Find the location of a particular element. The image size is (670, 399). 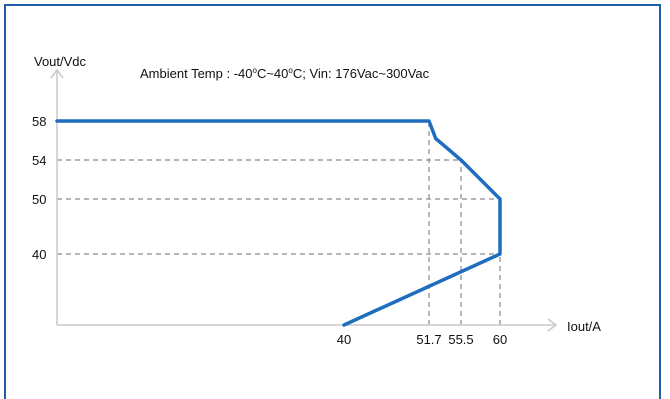

y-tick-label-3: 40 is located at coordinates (39, 254).